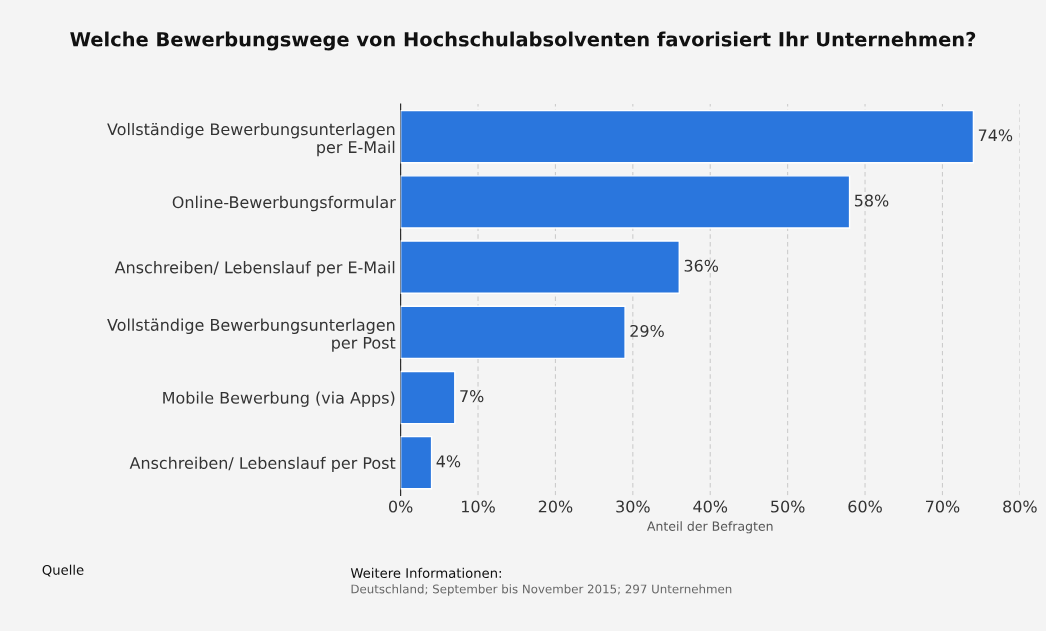  What do you see at coordinates (523, 41) in the screenshot?
I see `chart-title: Welche Bewerbungswege von Hochschulabsolventen favorisiert Ihr Unternehmen?` at bounding box center [523, 41].